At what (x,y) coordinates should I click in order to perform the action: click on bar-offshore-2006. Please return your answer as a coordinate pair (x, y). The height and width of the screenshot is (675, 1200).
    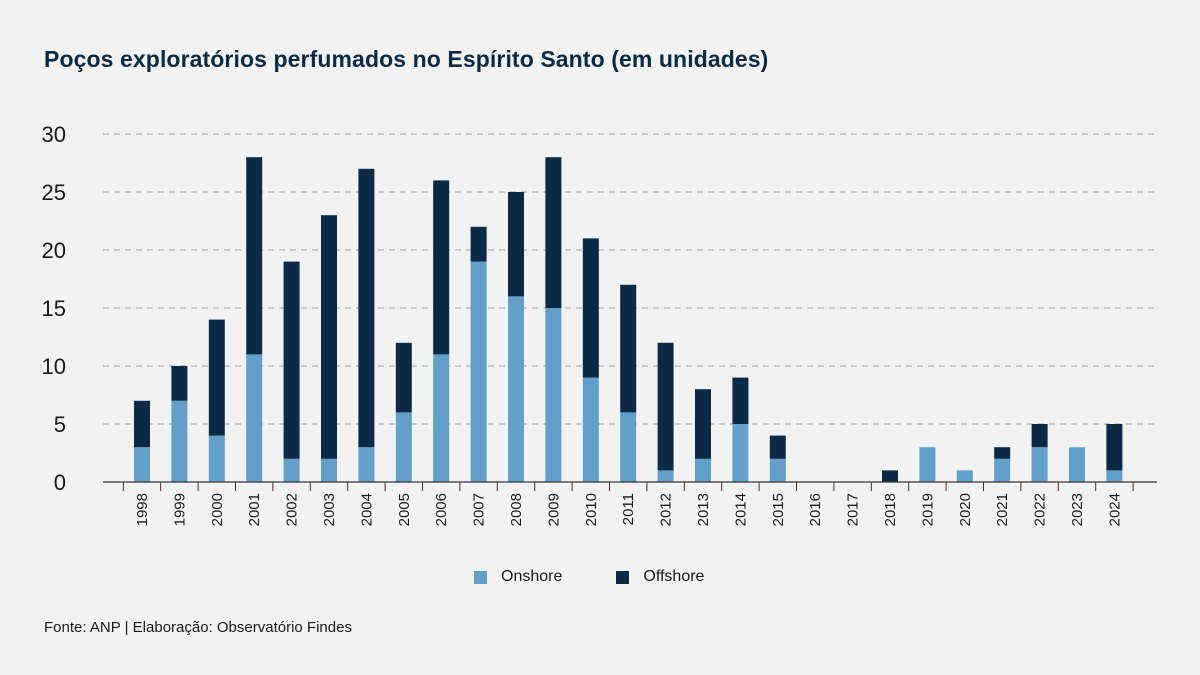
    Looking at the image, I should click on (441, 267).